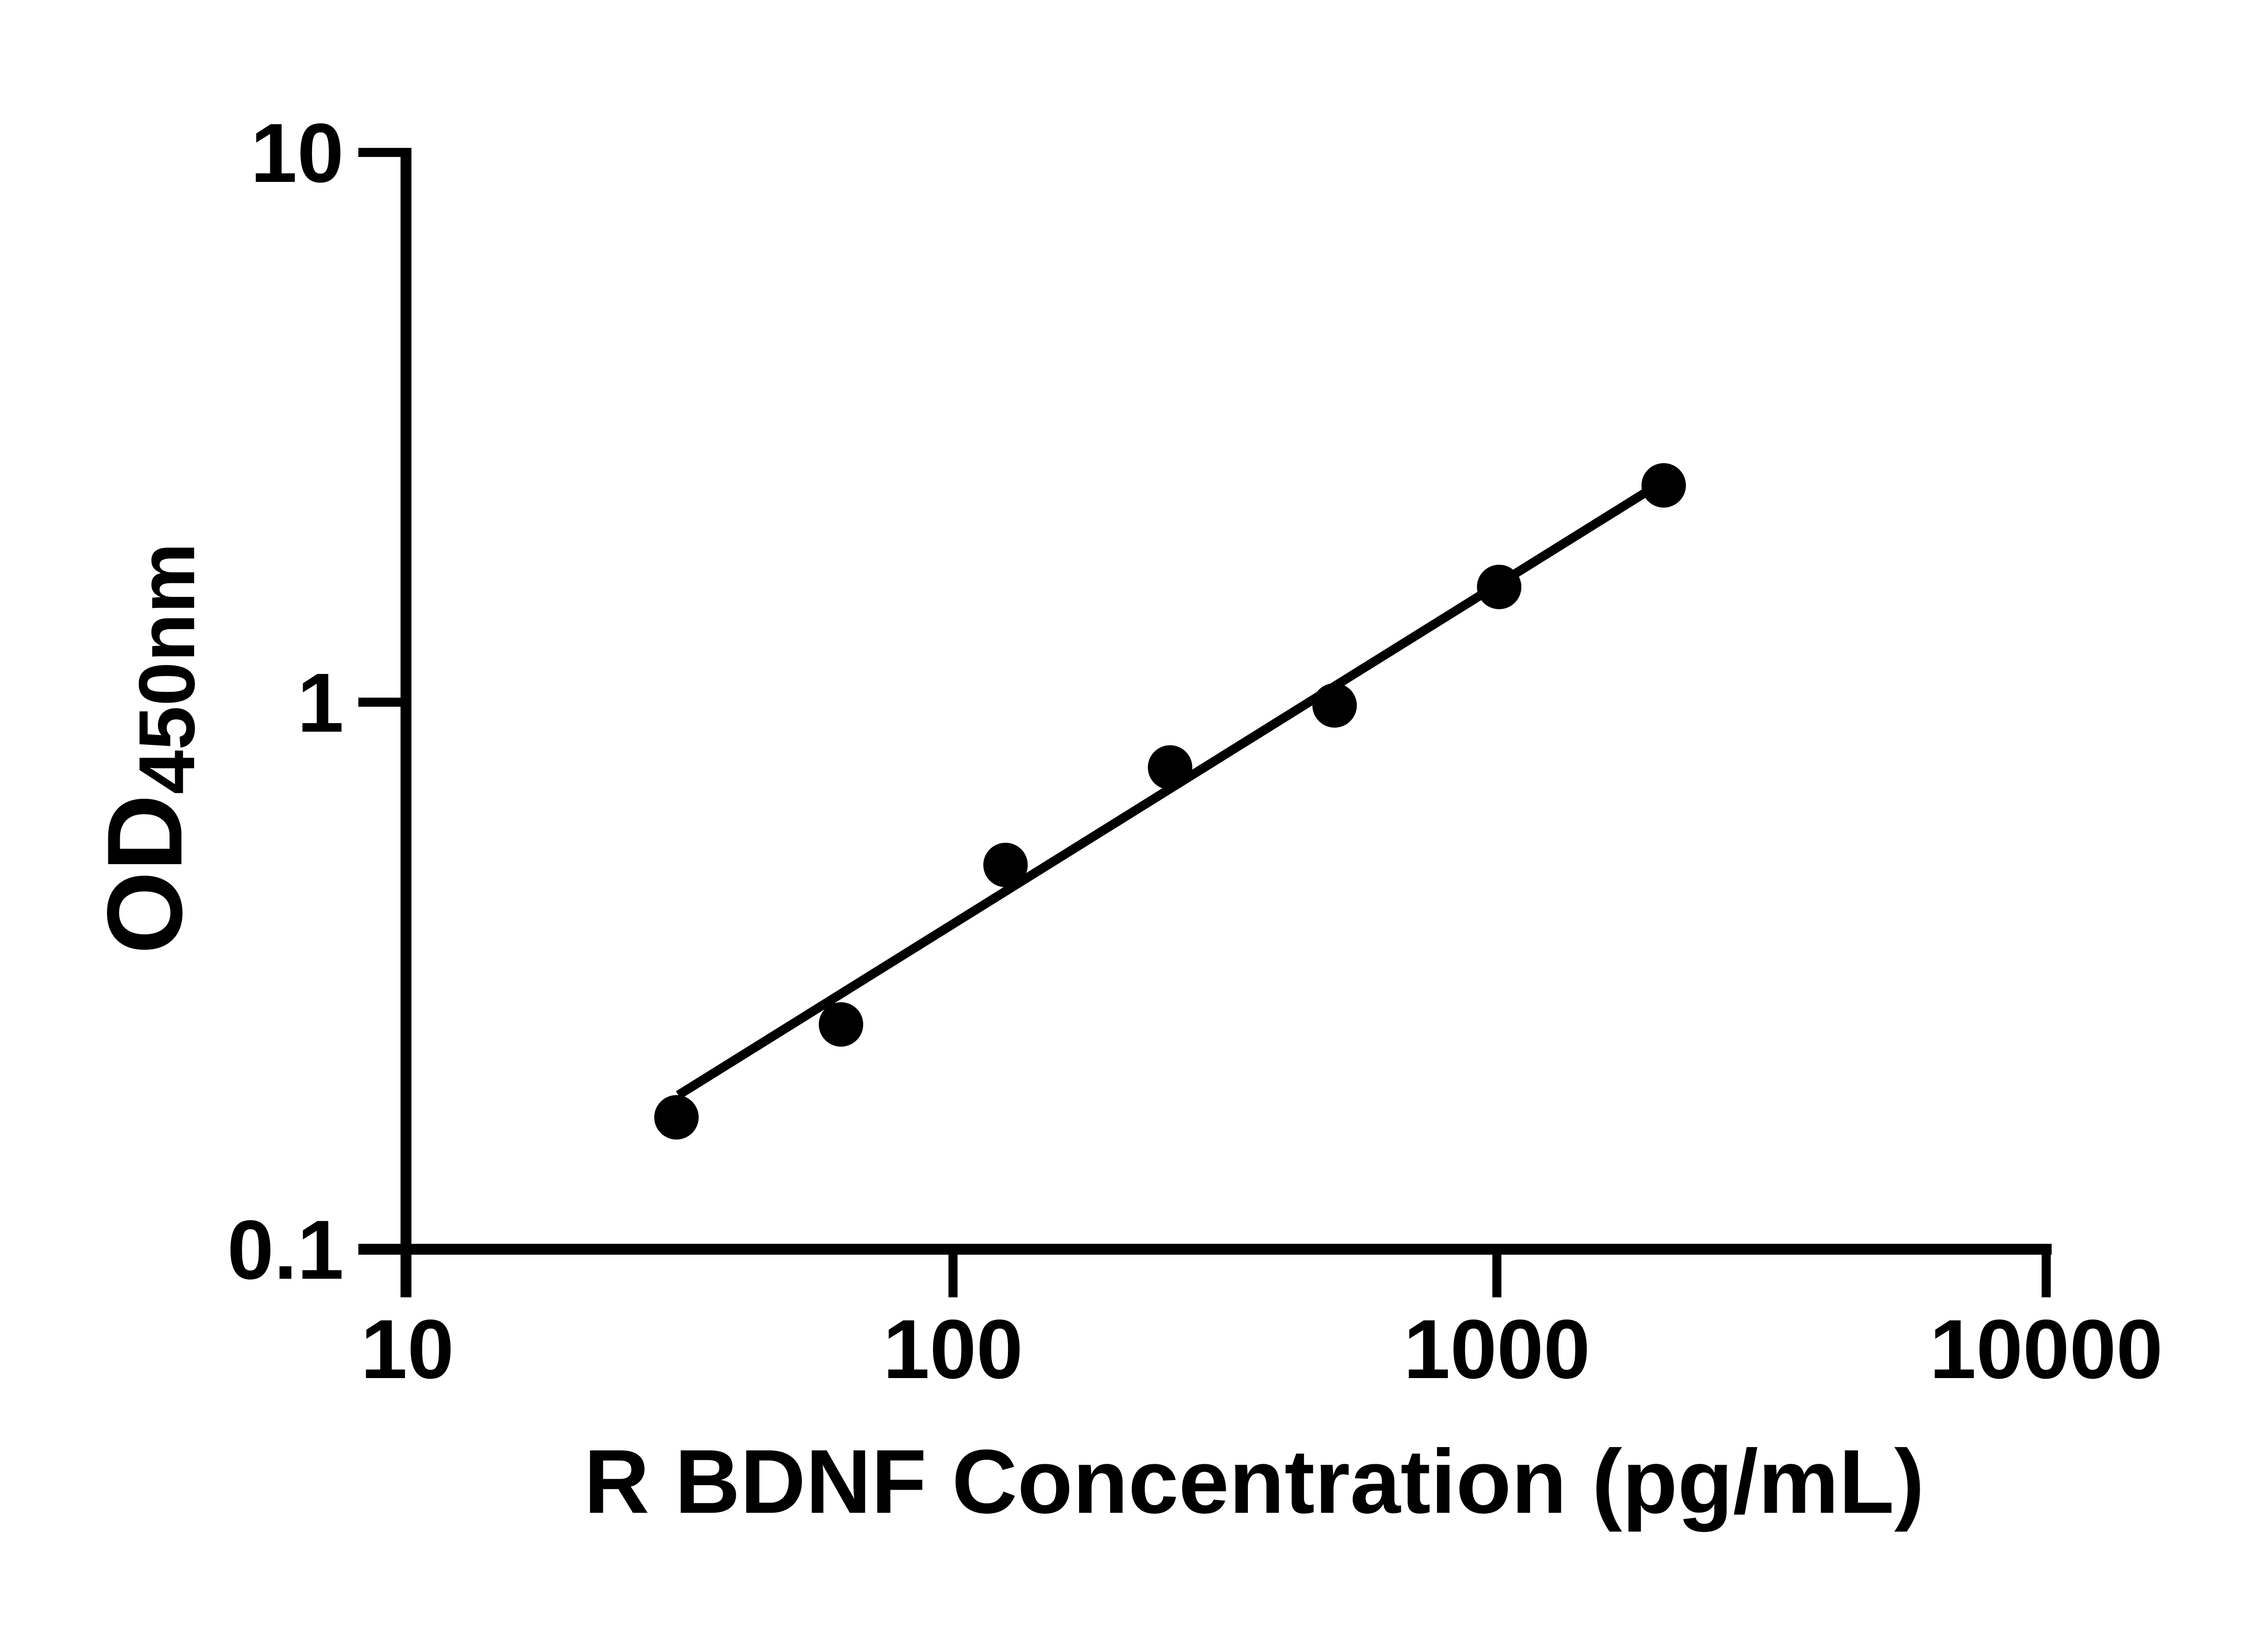 This screenshot has height=1633, width=2268. What do you see at coordinates (1254, 1481) in the screenshot?
I see `x-axis-title: R BDNF Concentration (pg/mL)` at bounding box center [1254, 1481].